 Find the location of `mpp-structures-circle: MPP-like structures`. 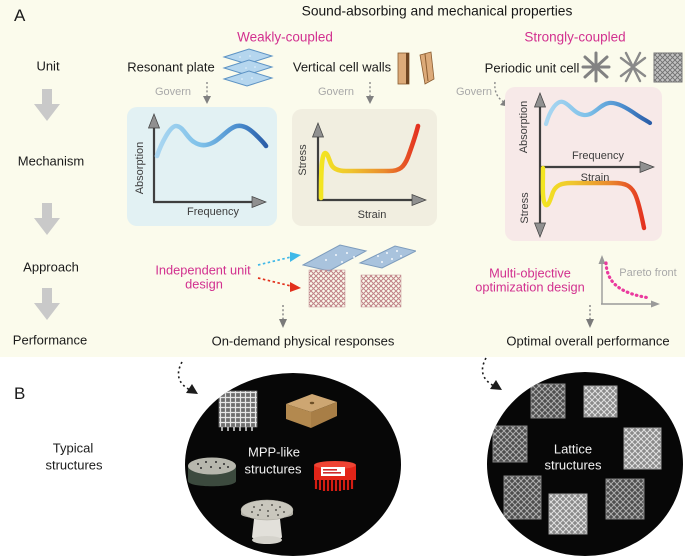

mpp-structures-circle: MPP-like structures is located at coordinates (293, 464).